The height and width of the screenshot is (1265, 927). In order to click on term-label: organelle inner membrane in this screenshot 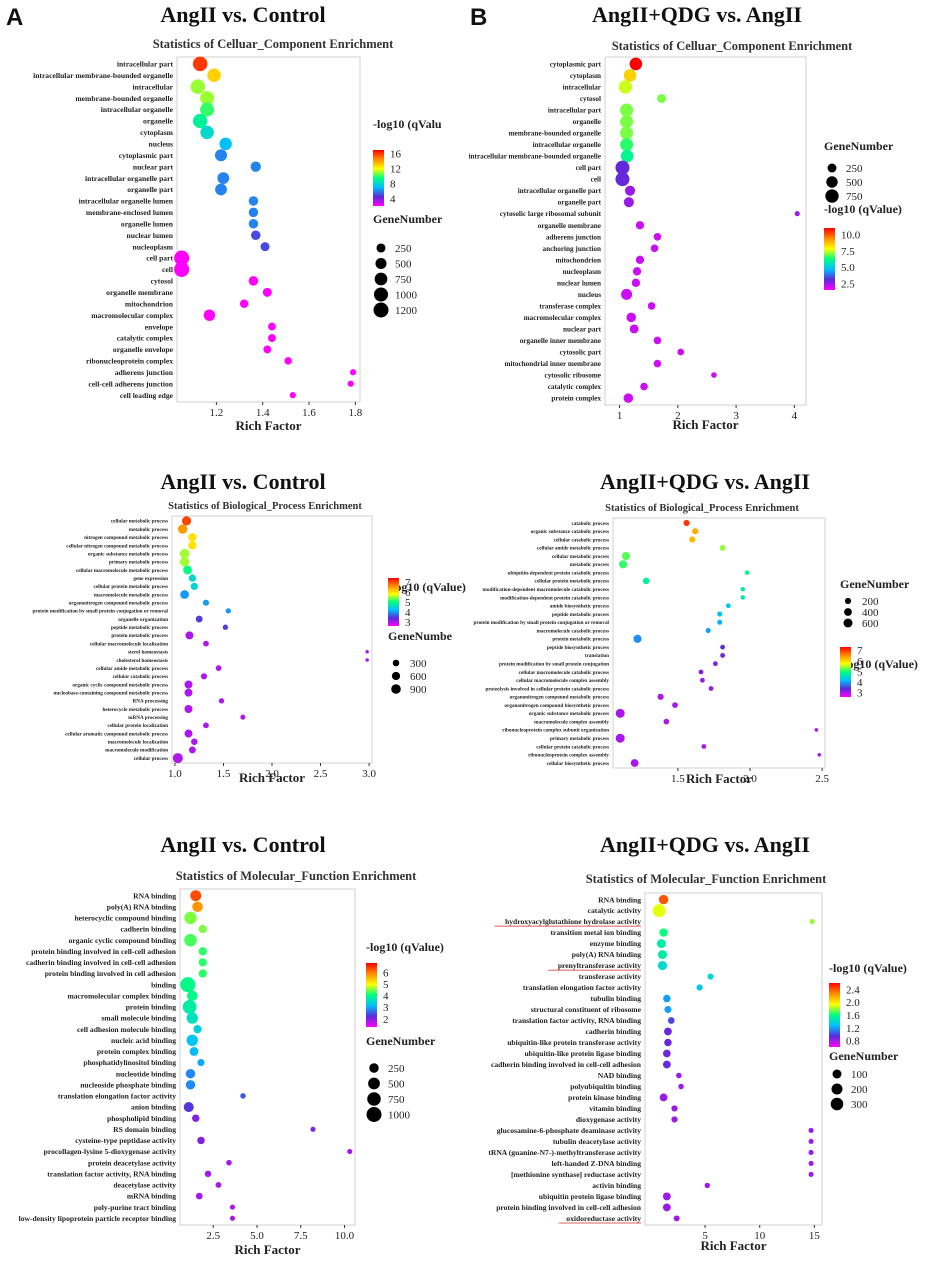, I will do `click(560, 341)`.